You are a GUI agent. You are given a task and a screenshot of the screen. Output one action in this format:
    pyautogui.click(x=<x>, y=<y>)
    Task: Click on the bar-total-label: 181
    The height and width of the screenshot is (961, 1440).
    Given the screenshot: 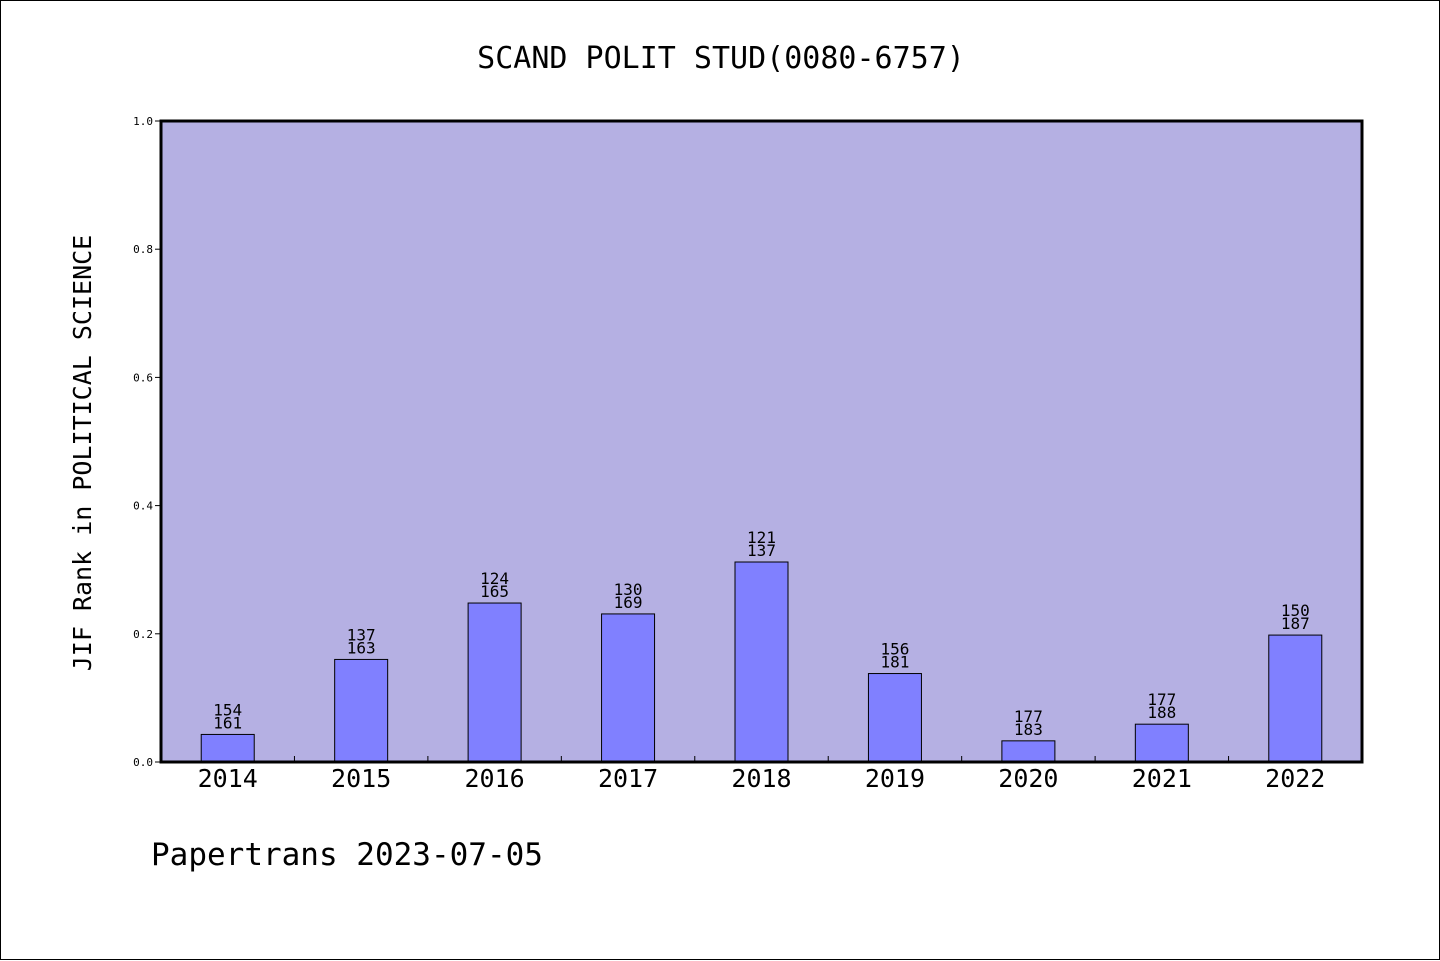 What is the action you would take?
    pyautogui.click(x=894, y=662)
    